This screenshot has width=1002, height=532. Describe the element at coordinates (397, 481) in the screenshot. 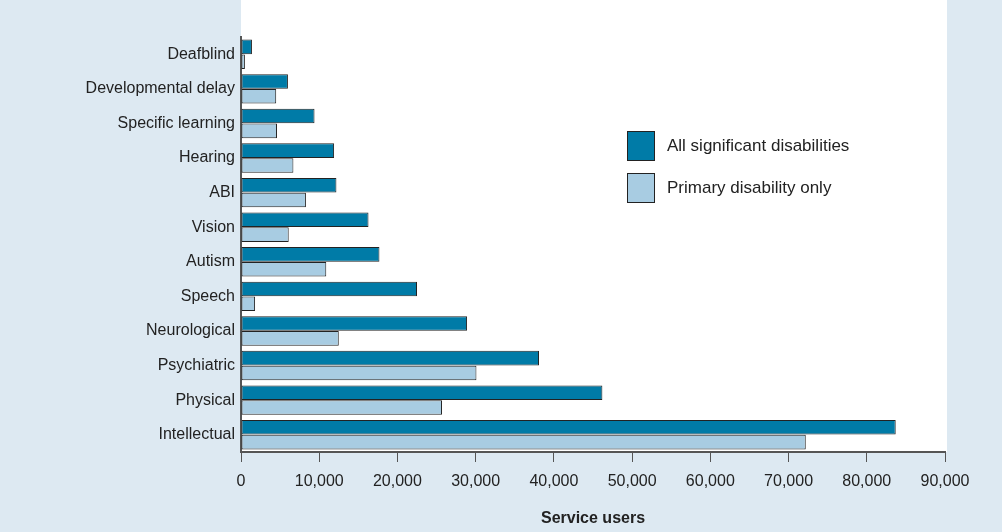

I see `x-tick-label: 20,000` at that location.